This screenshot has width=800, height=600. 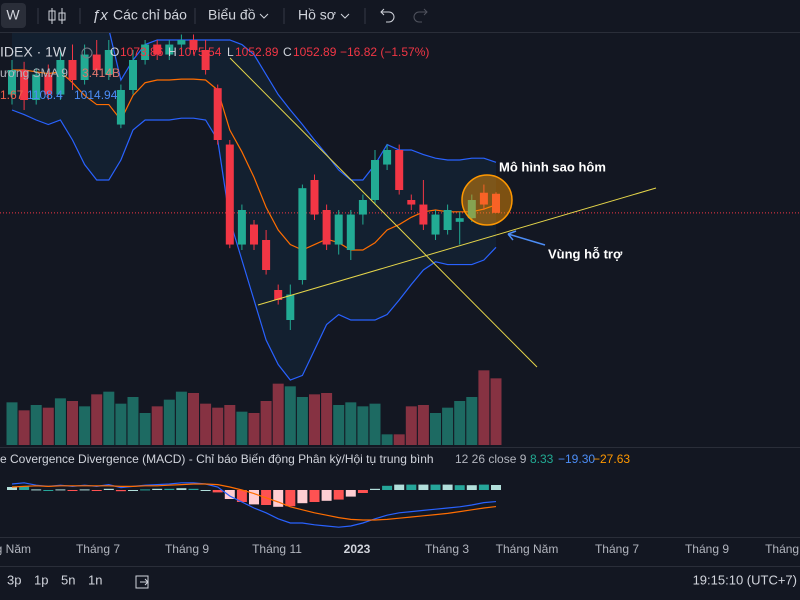 I want to click on range-button: 3p, so click(x=14, y=579).